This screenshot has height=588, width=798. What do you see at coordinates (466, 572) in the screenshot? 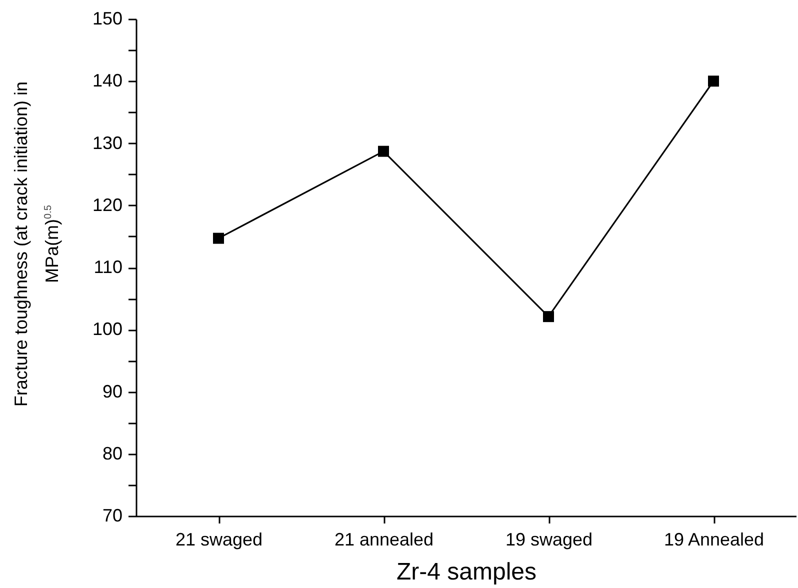
I see `x-axis-title: Zr-4 samples` at bounding box center [466, 572].